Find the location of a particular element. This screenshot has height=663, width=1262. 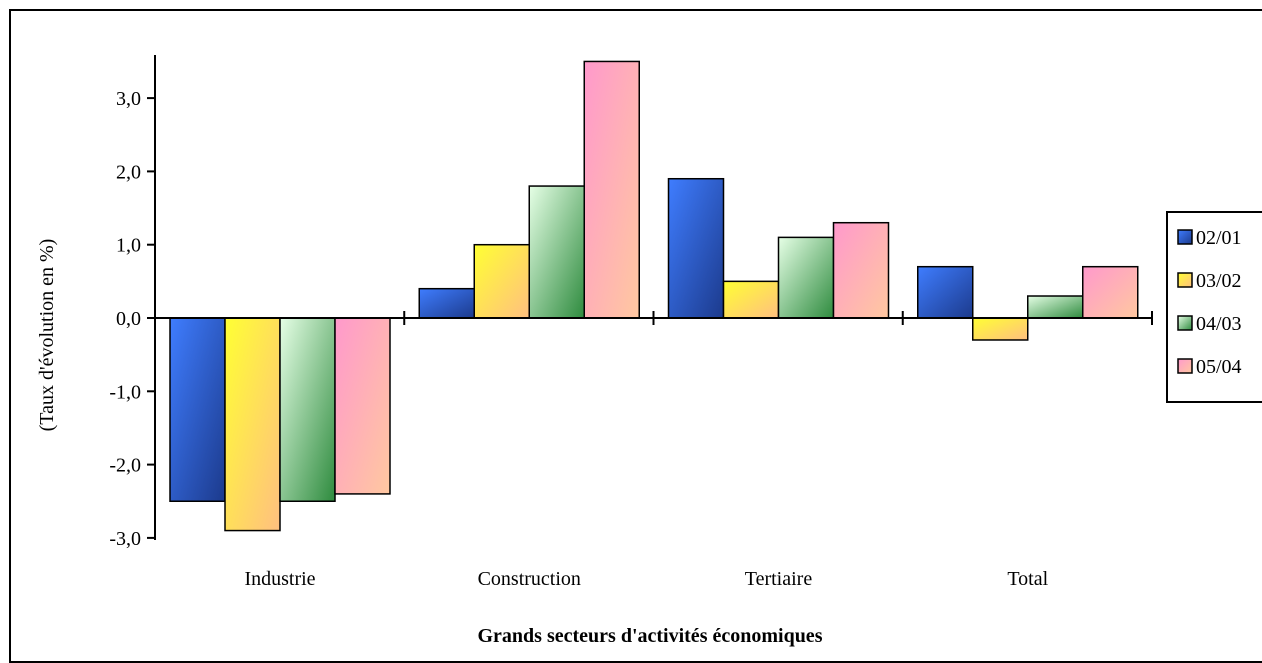

y-tick-label: 0,0 is located at coordinates (128, 319).